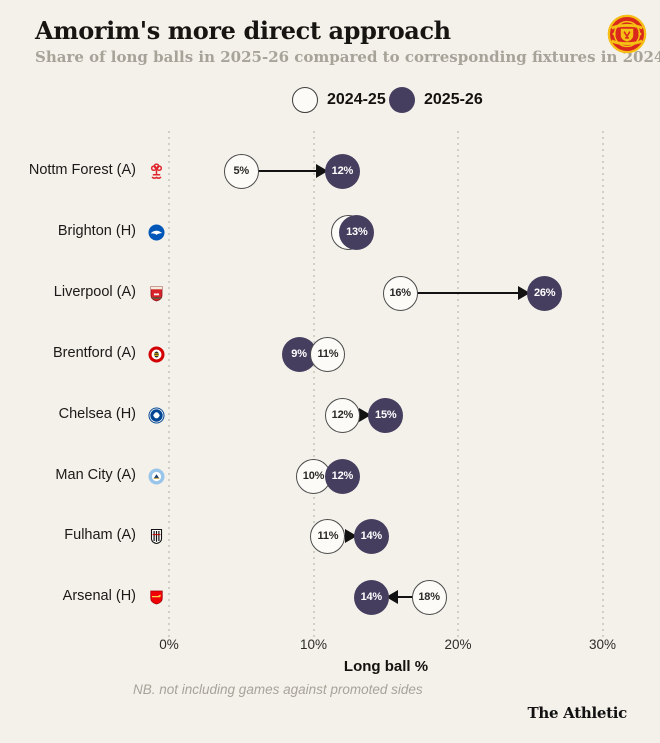 The height and width of the screenshot is (743, 660). Describe the element at coordinates (96, 231) in the screenshot. I see `team-label: Brighton (H)` at that location.